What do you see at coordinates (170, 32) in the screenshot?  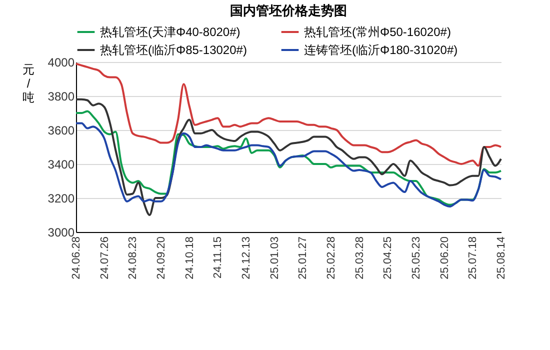 I see `legend-label: 热轧管坯(天津Φ40-8020#)` at bounding box center [170, 32].